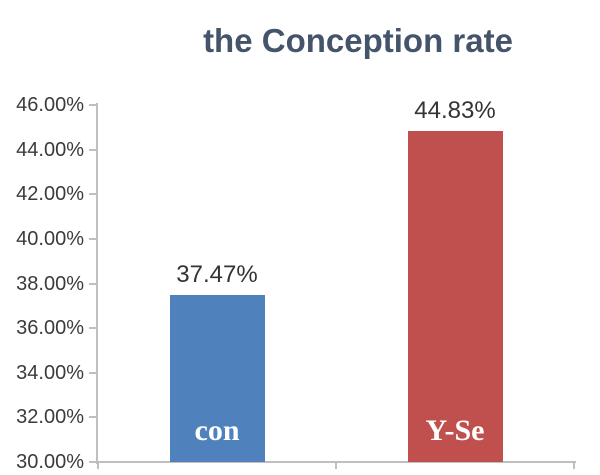  What do you see at coordinates (50, 283) in the screenshot?
I see `y-axis-tick-label: 38.00%` at bounding box center [50, 283].